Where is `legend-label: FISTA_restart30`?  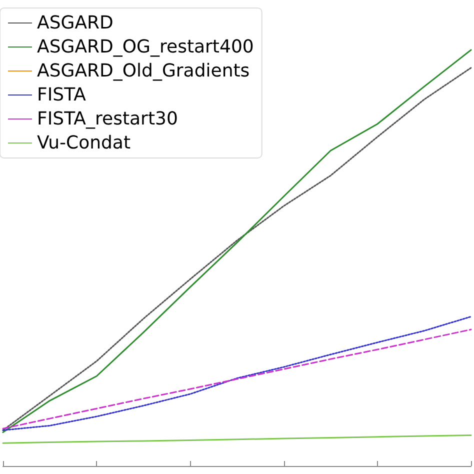
legend-label: FISTA_restart30 is located at coordinates (107, 119).